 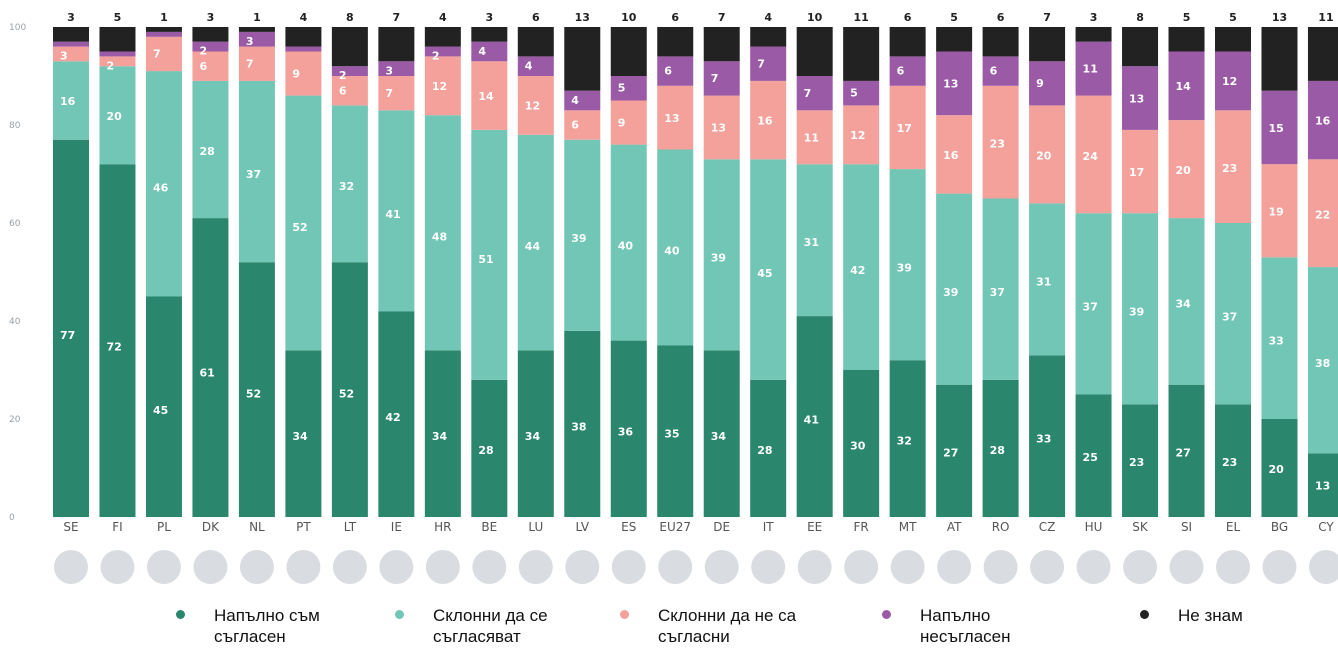 What do you see at coordinates (1047, 527) in the screenshot?
I see `x-tick-label: CZ` at bounding box center [1047, 527].